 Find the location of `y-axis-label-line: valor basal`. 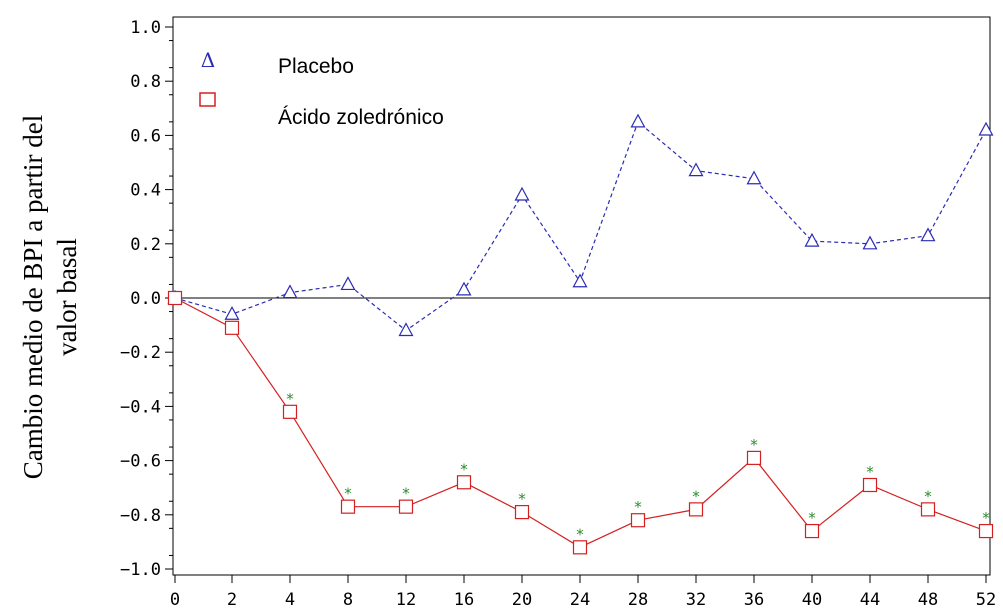

y-axis-label-line: valor basal is located at coordinates (67, 297).